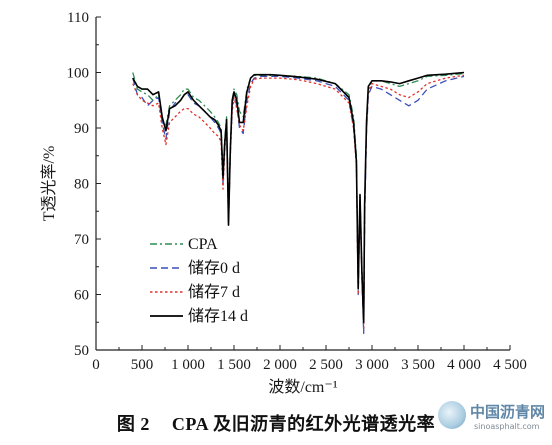 Image resolution: width=552 pixels, height=445 pixels. I want to click on figure-number: 图 2, so click(133, 424).